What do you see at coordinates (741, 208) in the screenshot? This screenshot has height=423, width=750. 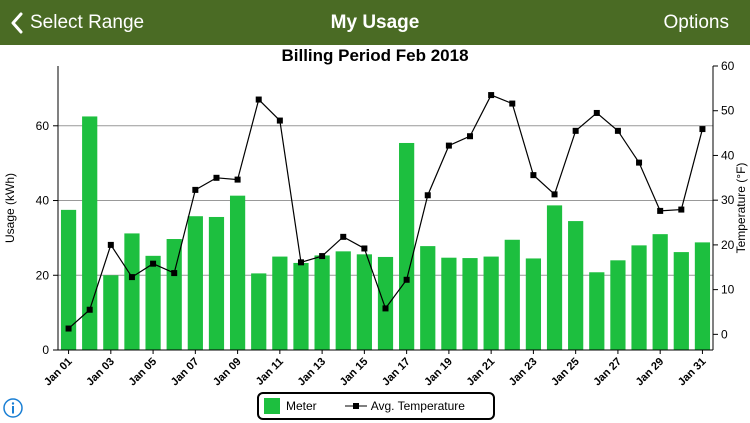 I see `y2-axis-title: Temperature (°F)` at bounding box center [741, 208].